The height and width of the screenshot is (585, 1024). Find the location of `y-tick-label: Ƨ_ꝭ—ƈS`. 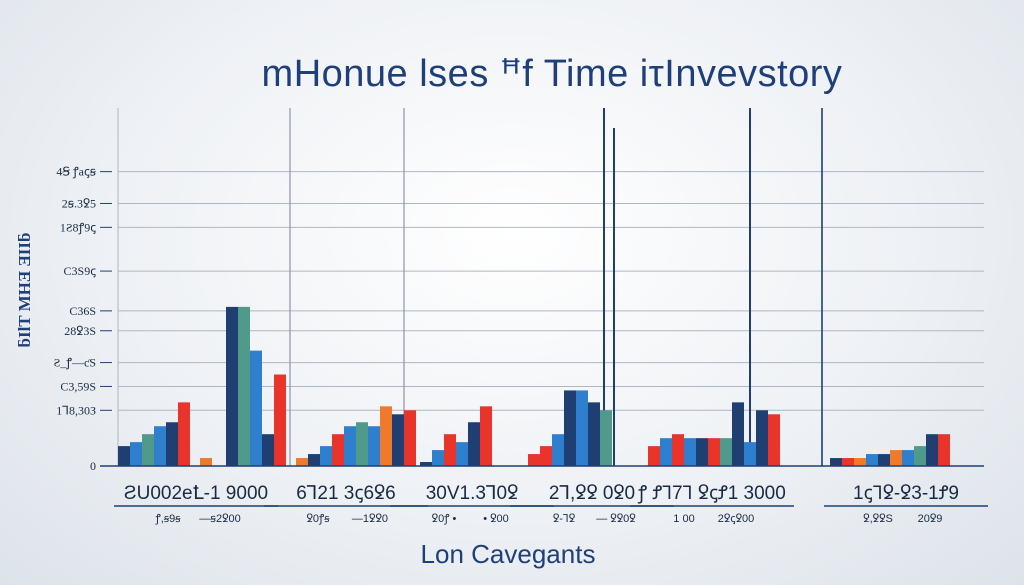

y-tick-label: Ƨ_ꝭ—ƈS is located at coordinates (75, 363).